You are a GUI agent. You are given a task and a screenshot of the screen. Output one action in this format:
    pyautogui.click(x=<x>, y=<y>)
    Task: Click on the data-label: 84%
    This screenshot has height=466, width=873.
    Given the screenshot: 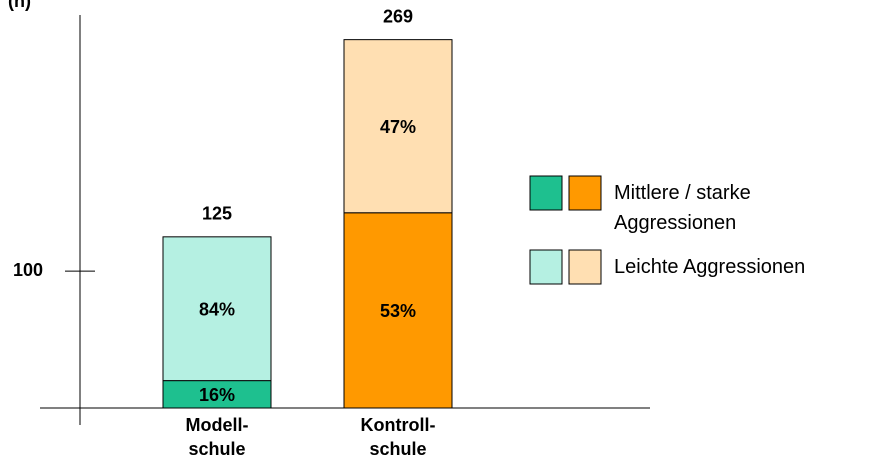 What is the action you would take?
    pyautogui.click(x=217, y=309)
    